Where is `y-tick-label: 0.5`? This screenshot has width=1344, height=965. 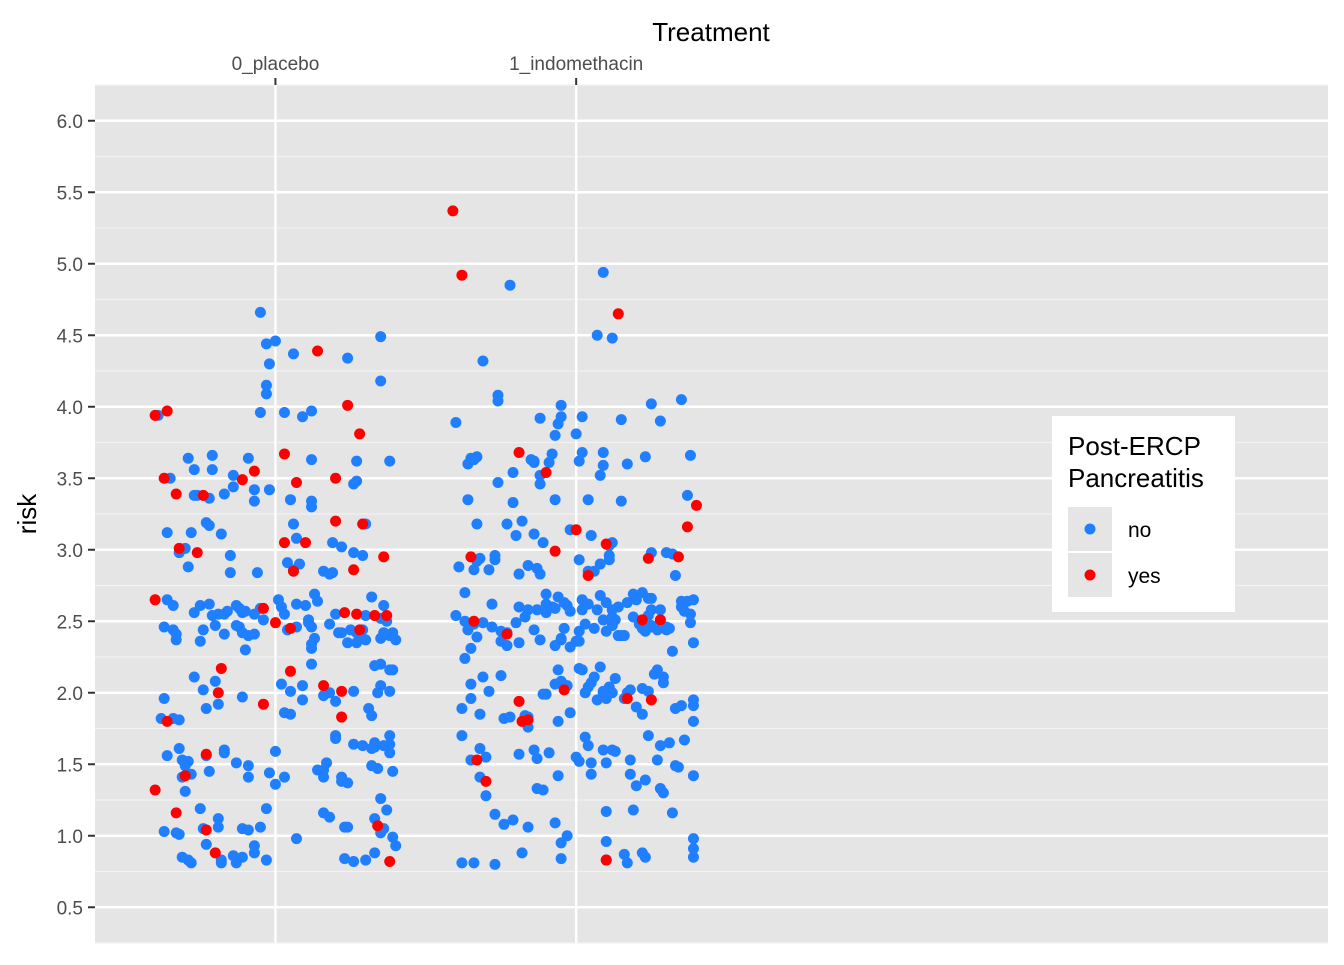
y-tick-label: 0.5 is located at coordinates (70, 908).